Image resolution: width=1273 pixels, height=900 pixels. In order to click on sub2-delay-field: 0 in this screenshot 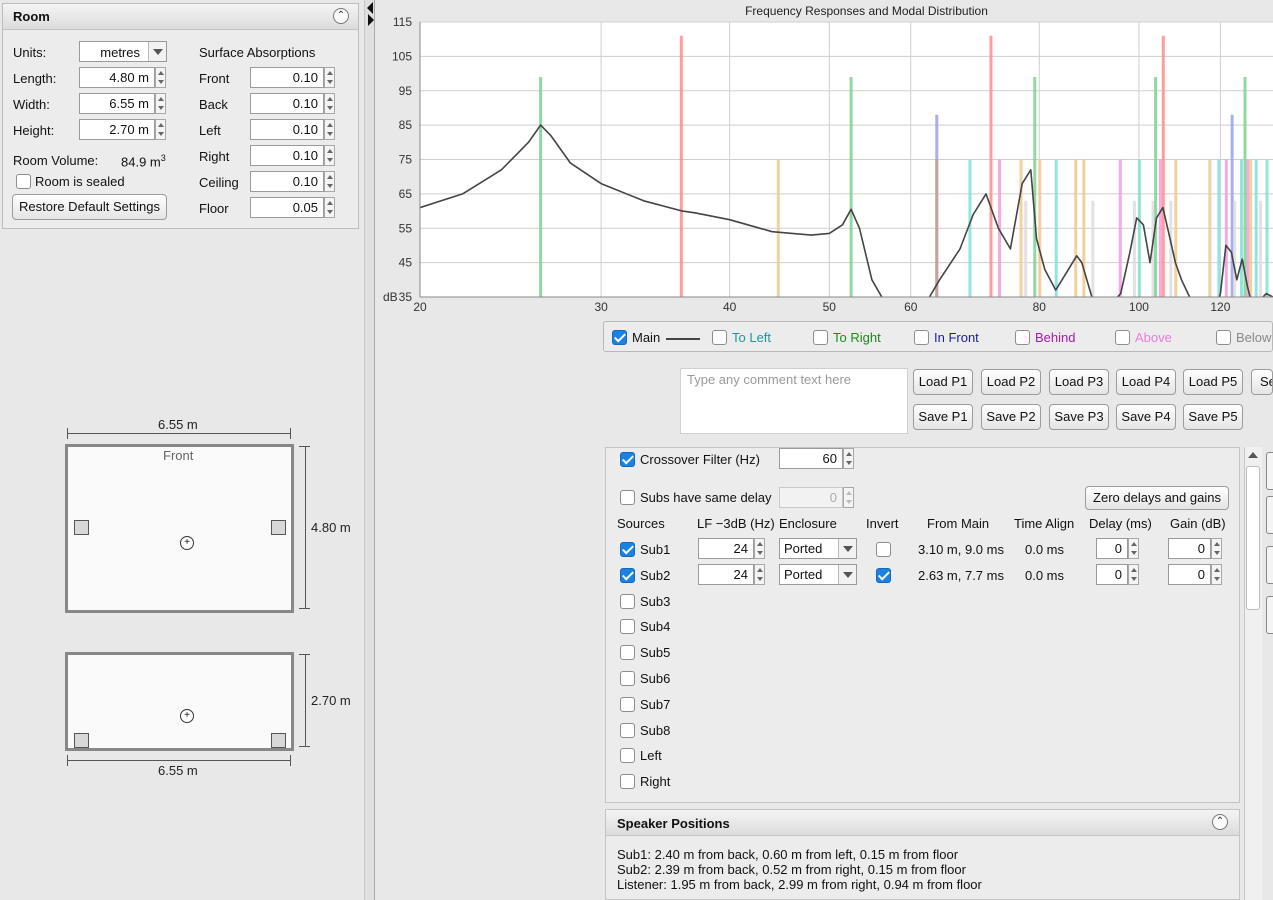, I will do `click(1112, 574)`.